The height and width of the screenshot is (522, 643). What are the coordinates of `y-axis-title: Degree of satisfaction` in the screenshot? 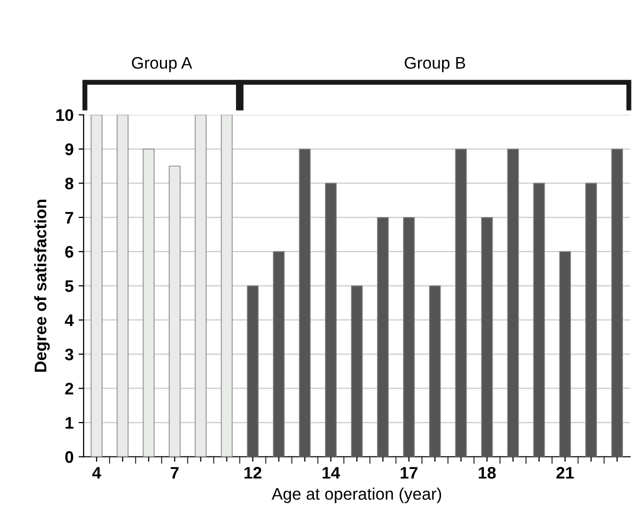 It's located at (42, 286).